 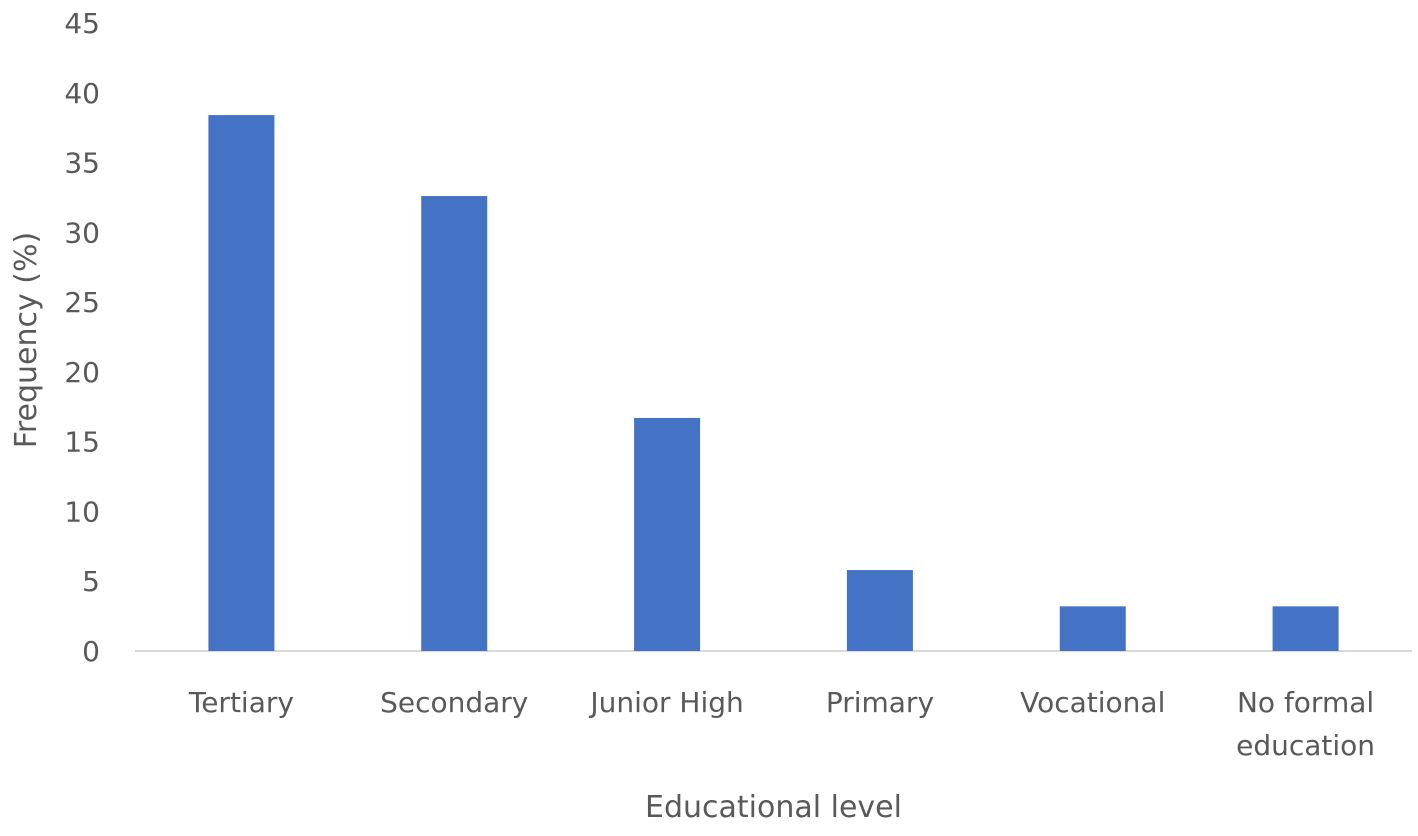 What do you see at coordinates (454, 702) in the screenshot?
I see `x-tick-label: Secondary` at bounding box center [454, 702].